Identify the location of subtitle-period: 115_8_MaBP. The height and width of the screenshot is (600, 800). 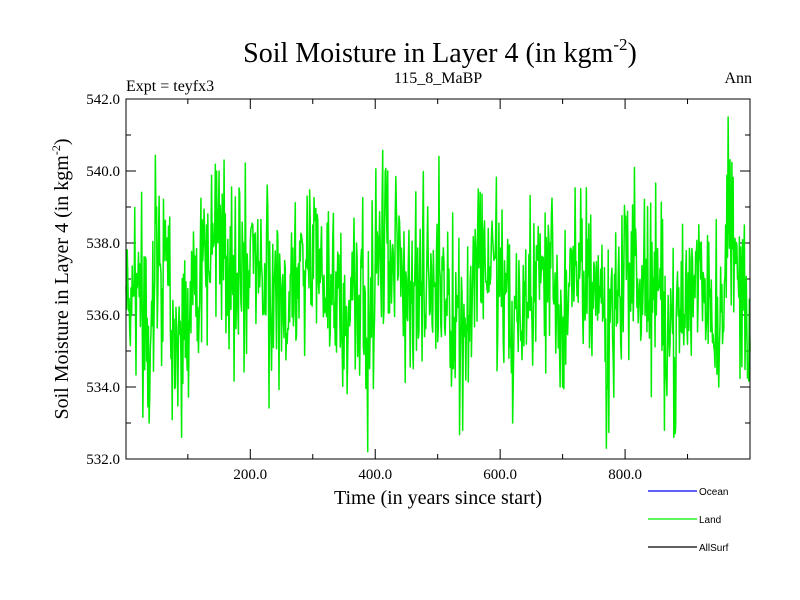
(438, 78).